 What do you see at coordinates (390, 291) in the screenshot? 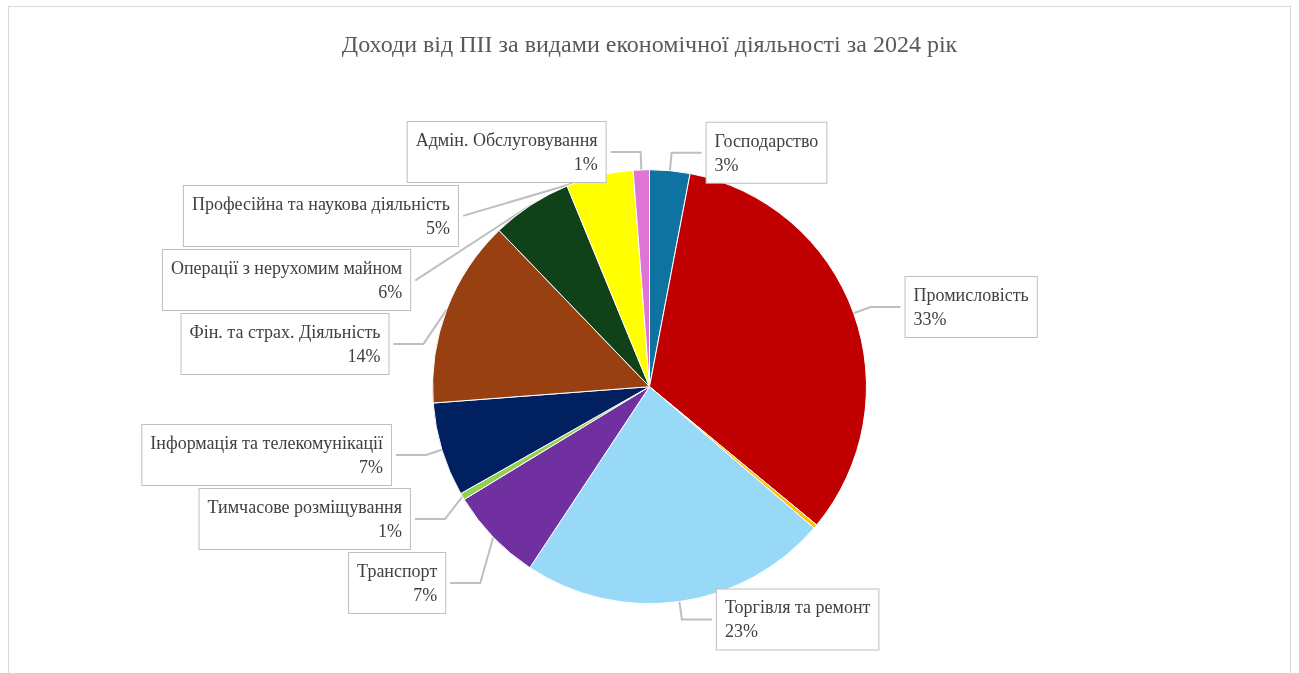
I see `data-label: 6%` at bounding box center [390, 291].